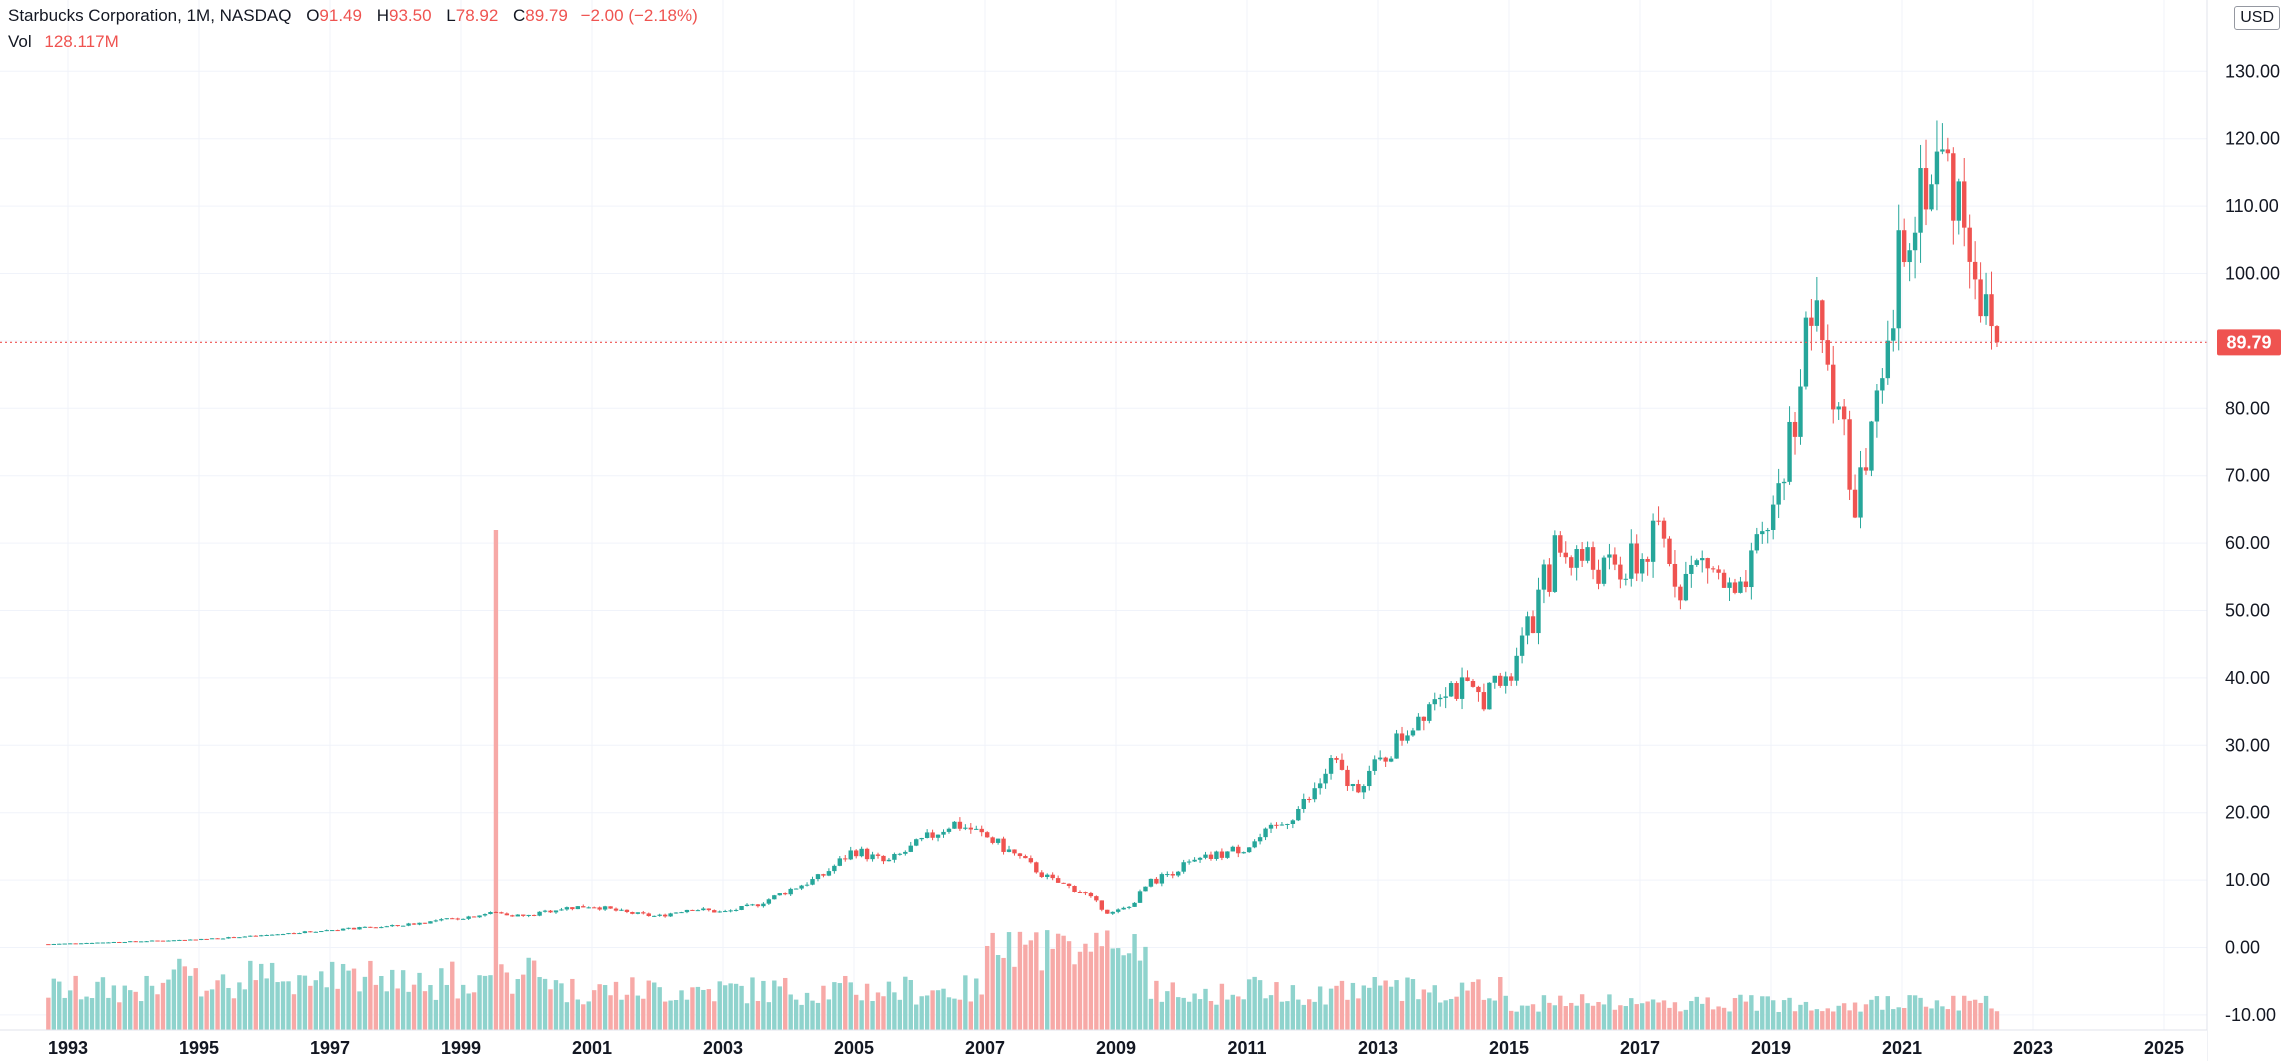  Describe the element at coordinates (1103, 1045) in the screenshot. I see `time-axis` at that location.